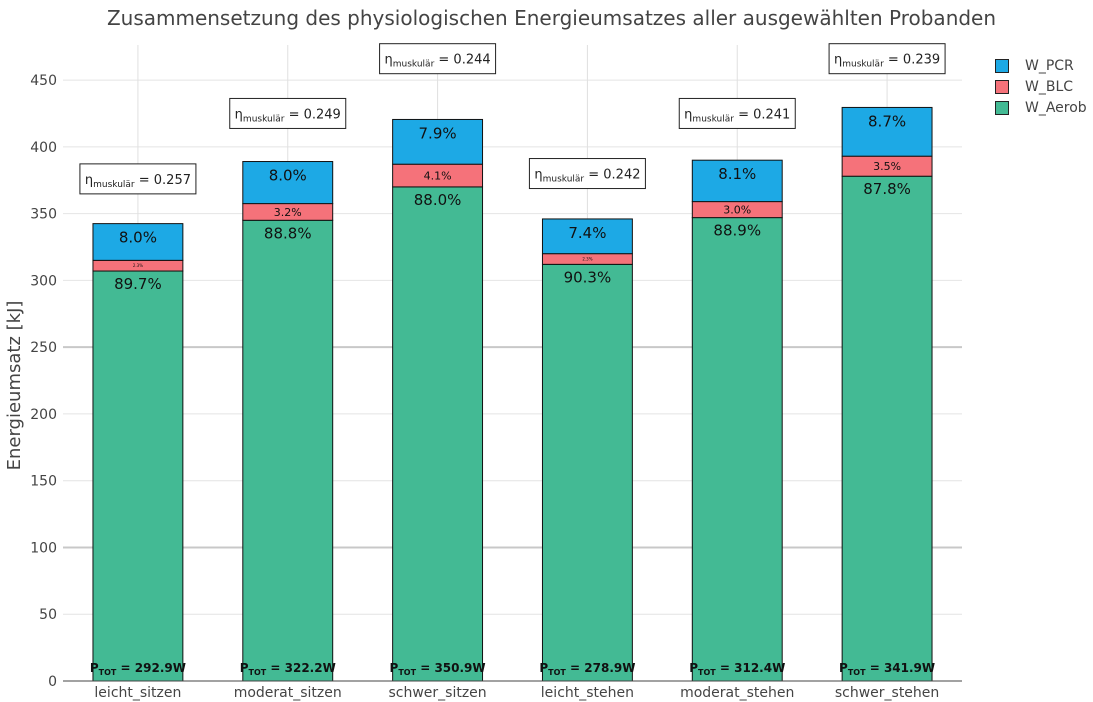 This screenshot has height=702, width=1093. I want to click on legend: W_PCR W_BLC W_Aerob, so click(1041, 86).